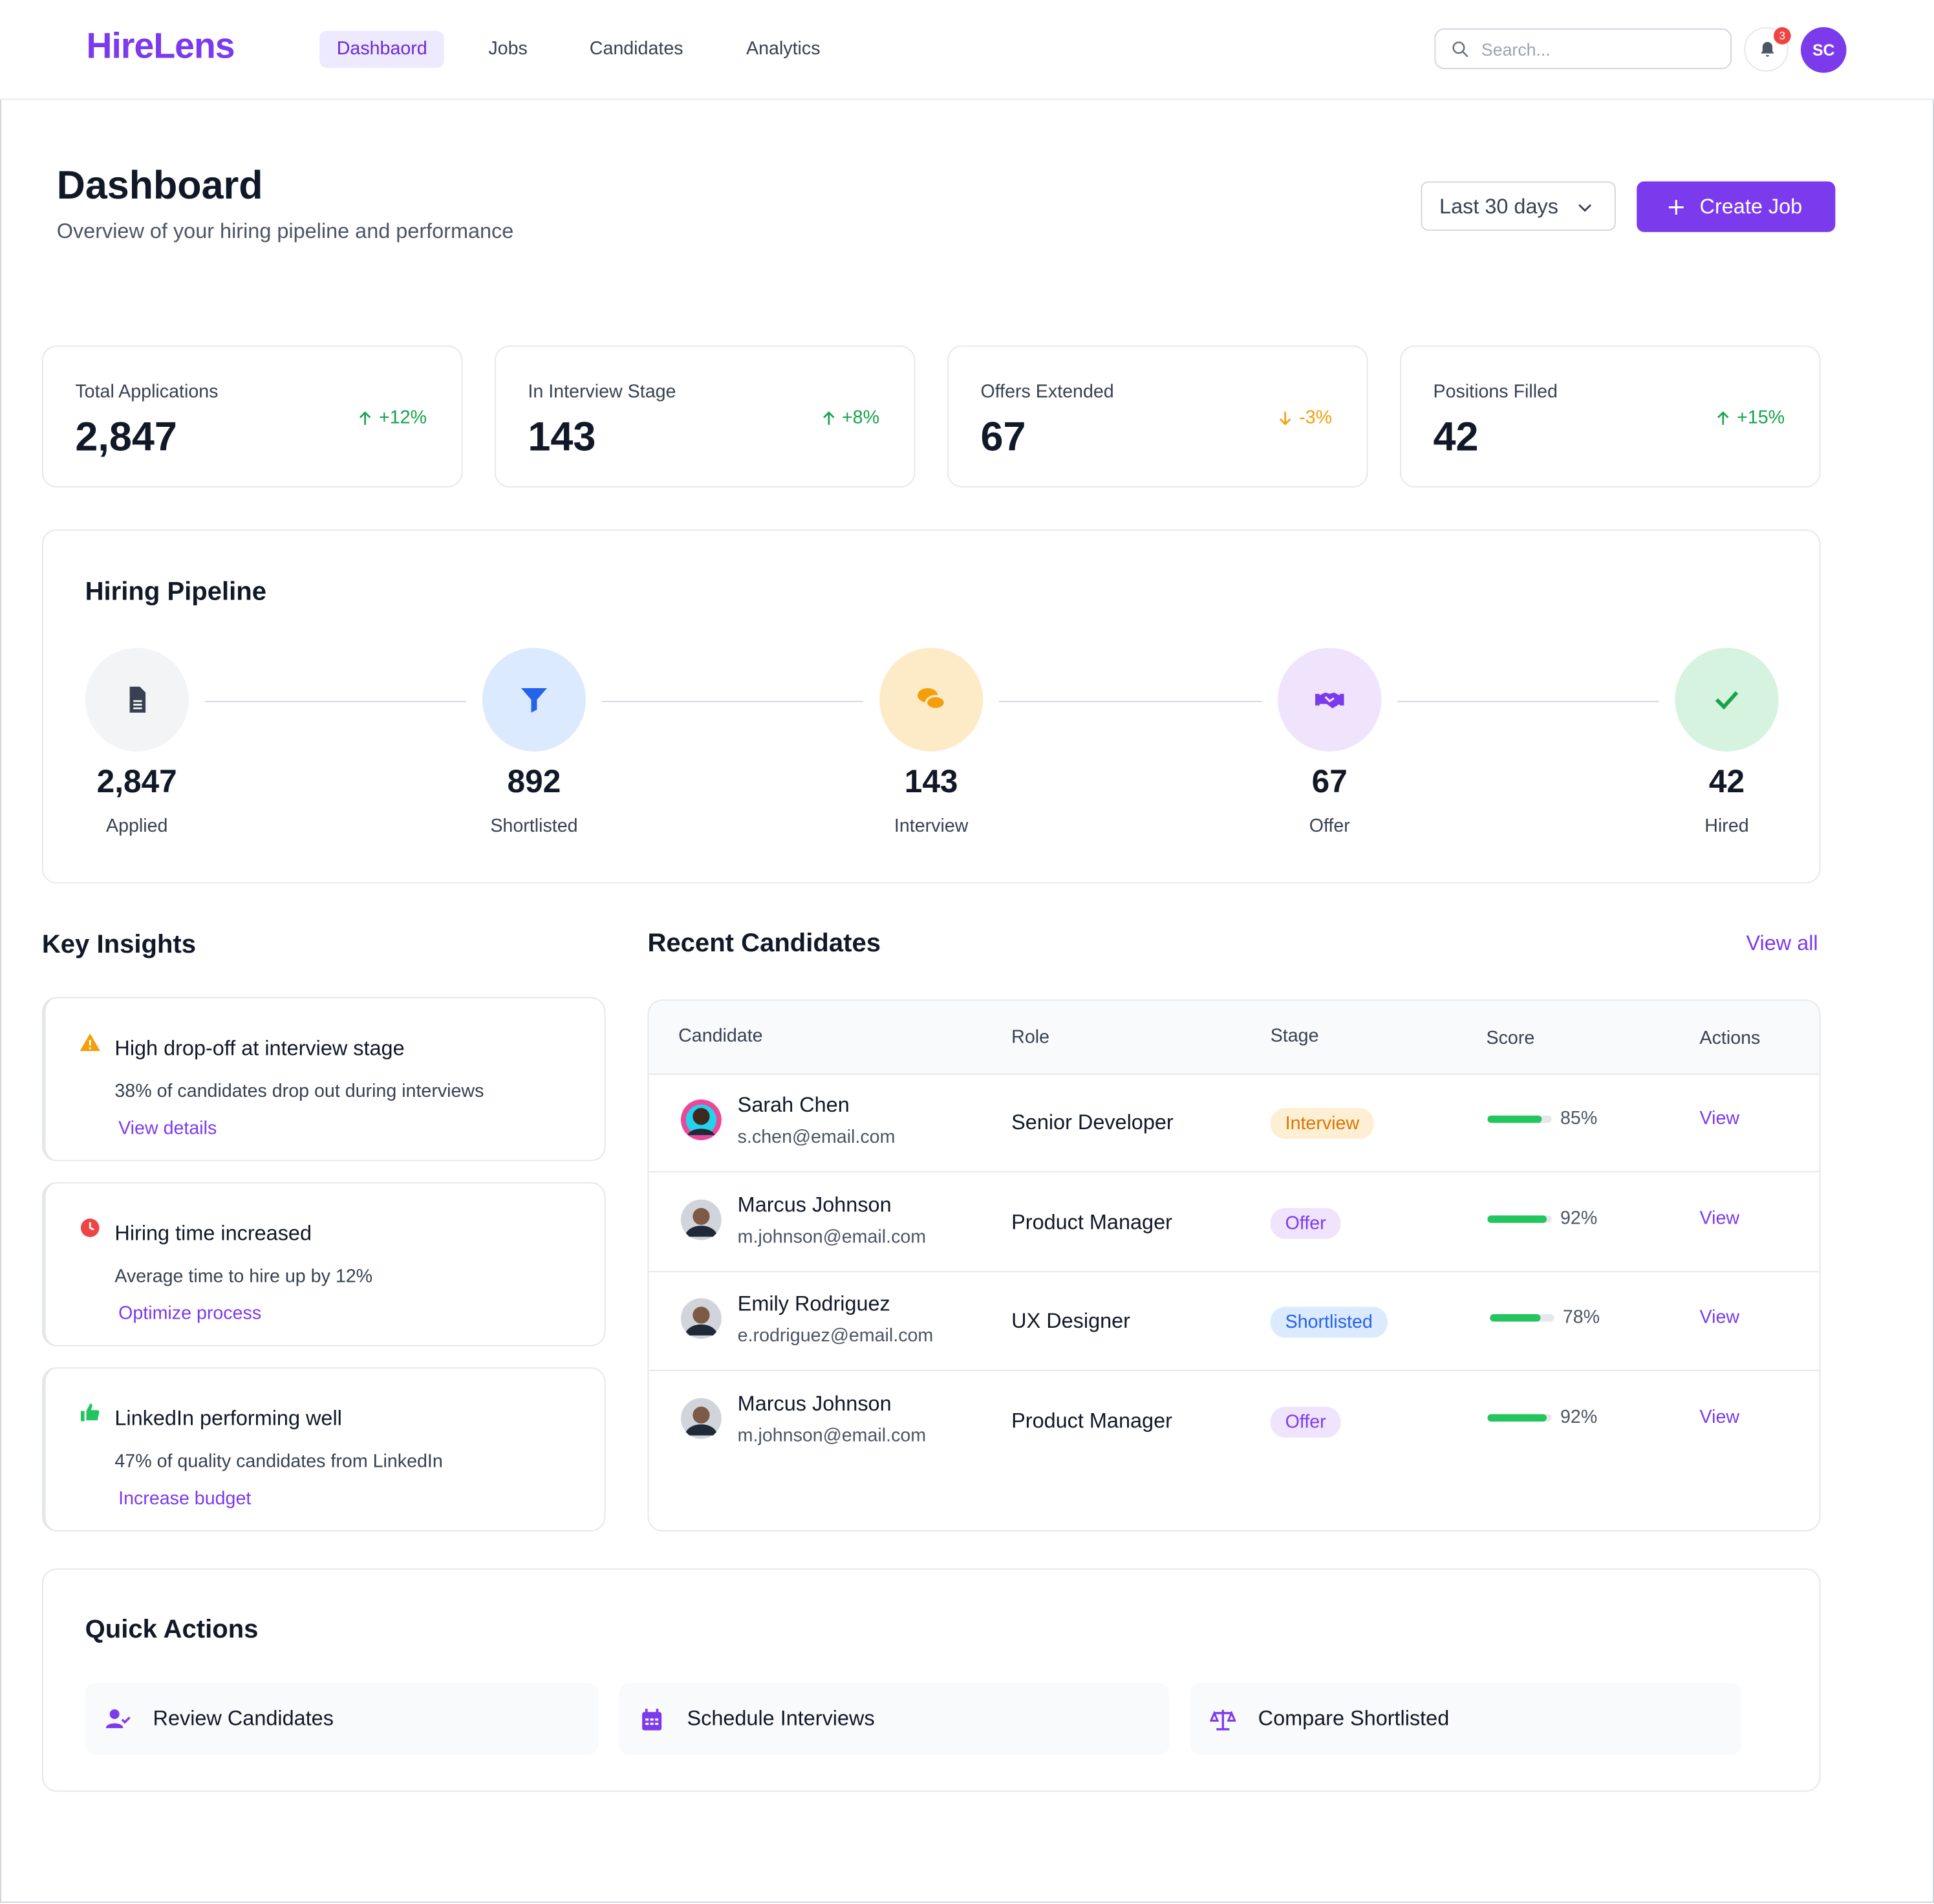 The image size is (1934, 1904). I want to click on stat-card: Positions Filled 42 +15%, so click(1610, 416).